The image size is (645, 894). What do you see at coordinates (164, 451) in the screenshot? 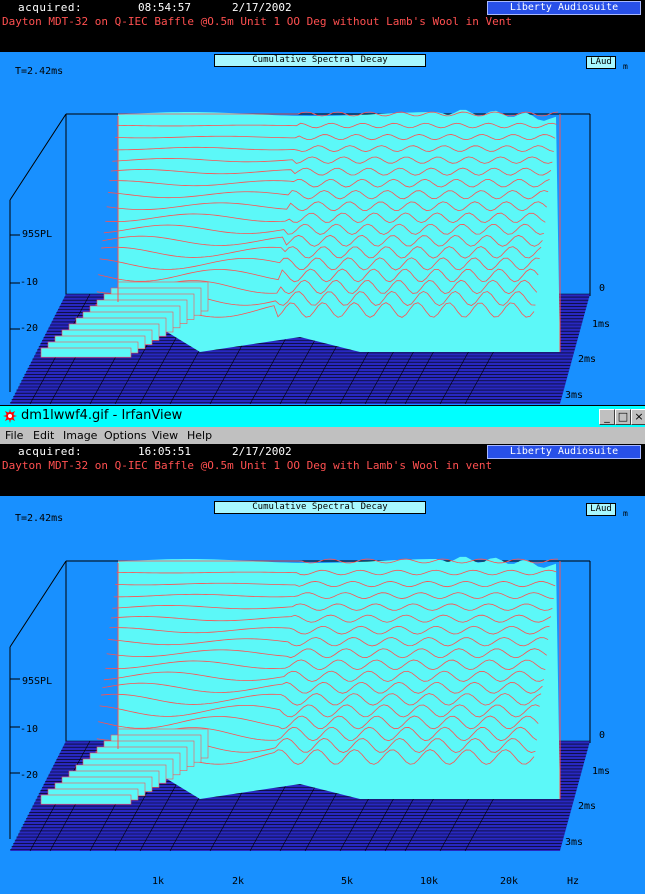
I see `acquired-time: 16:05:51` at bounding box center [164, 451].